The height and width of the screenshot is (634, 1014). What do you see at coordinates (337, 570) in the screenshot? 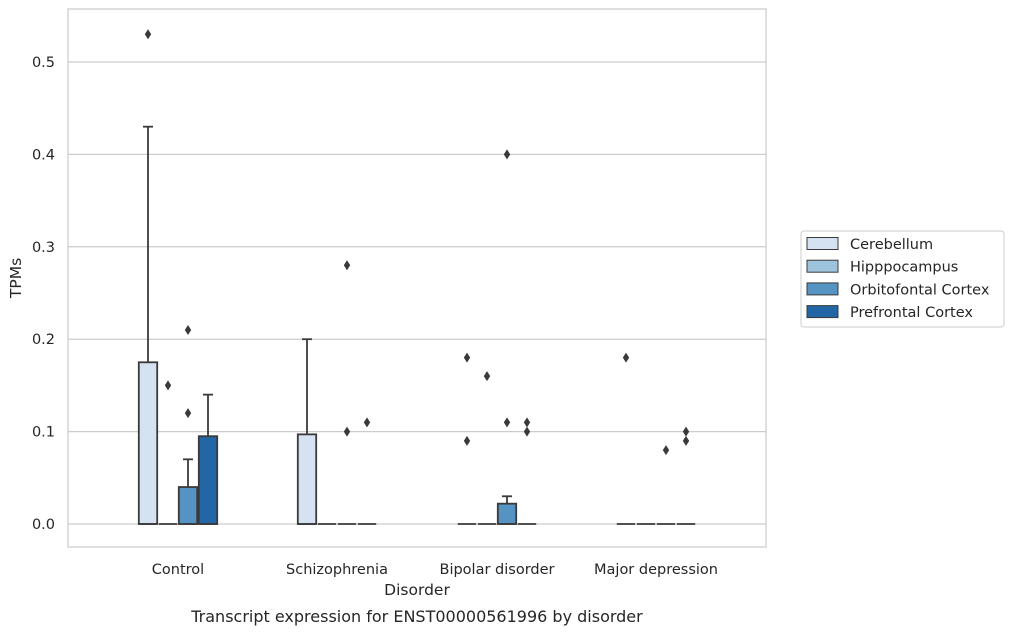
I see `x-tick-label: Schizophrenia` at bounding box center [337, 570].